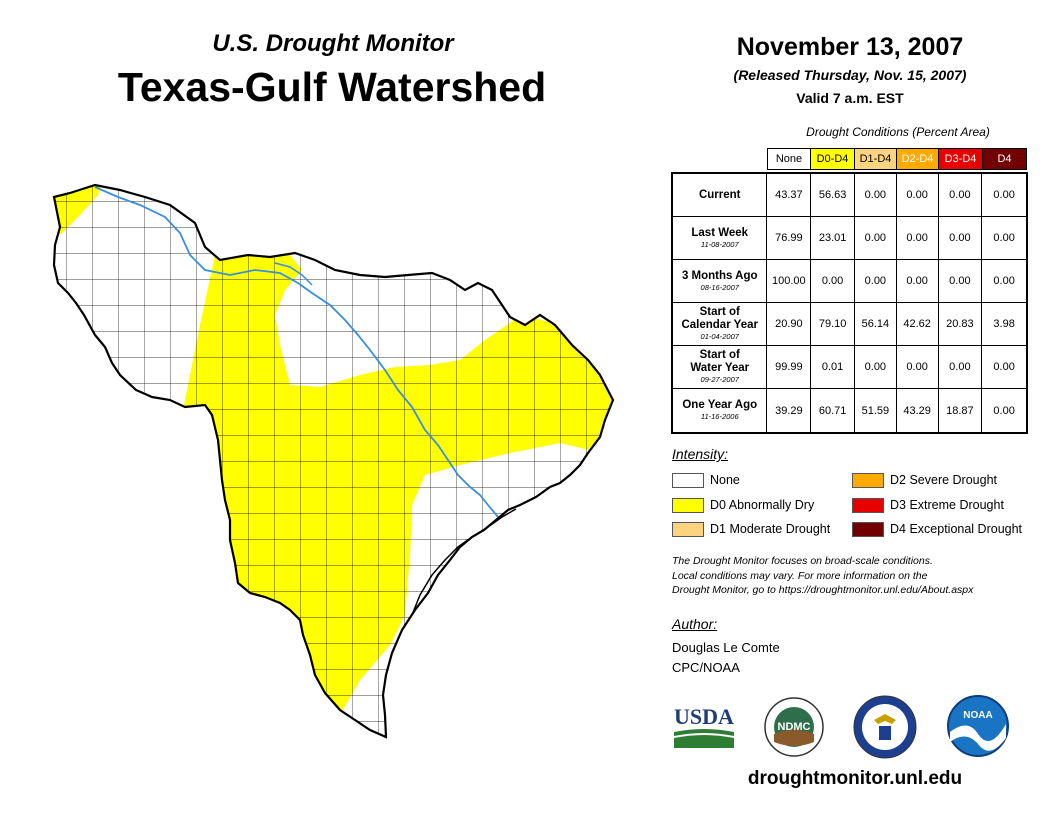 The width and height of the screenshot is (1056, 816). What do you see at coordinates (695, 624) in the screenshot?
I see `author-heading: Author:` at bounding box center [695, 624].